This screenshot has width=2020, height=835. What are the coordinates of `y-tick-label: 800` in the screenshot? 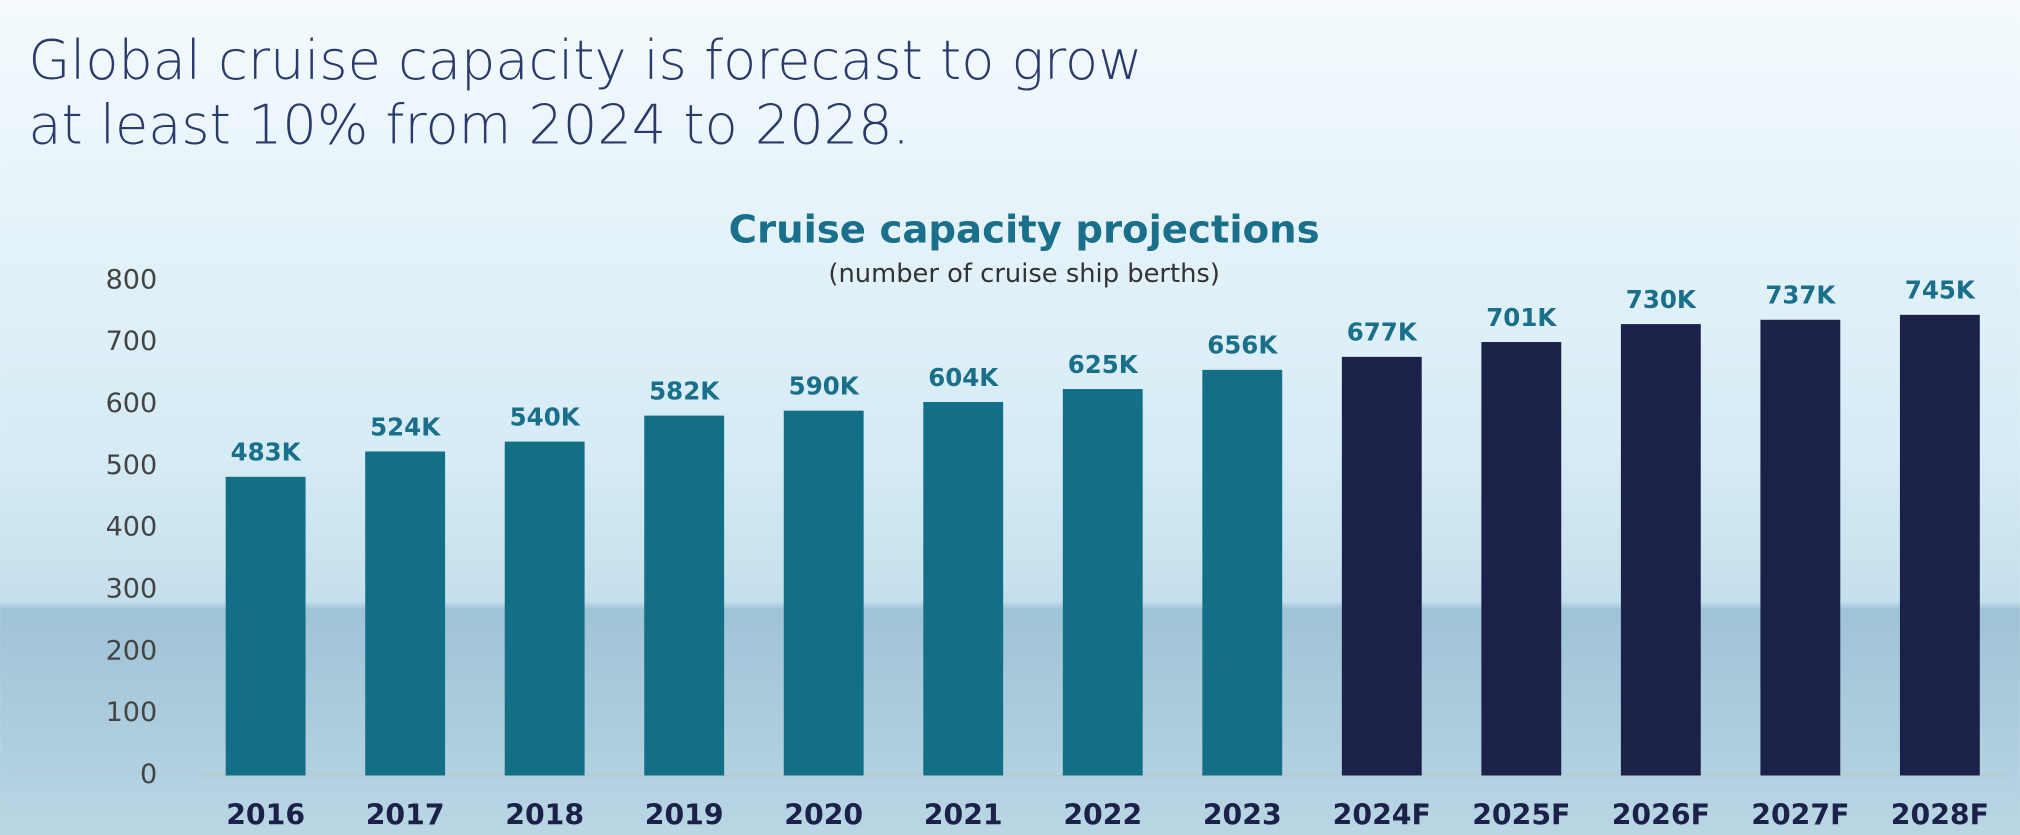 It's located at (132, 279).